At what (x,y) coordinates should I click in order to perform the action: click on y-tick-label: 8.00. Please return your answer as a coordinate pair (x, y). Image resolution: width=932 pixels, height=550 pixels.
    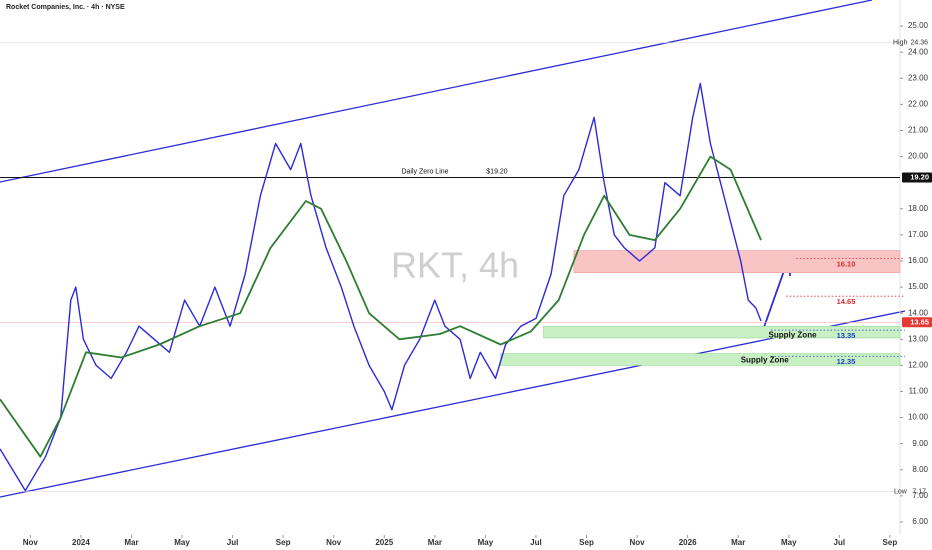
    Looking at the image, I should click on (920, 469).